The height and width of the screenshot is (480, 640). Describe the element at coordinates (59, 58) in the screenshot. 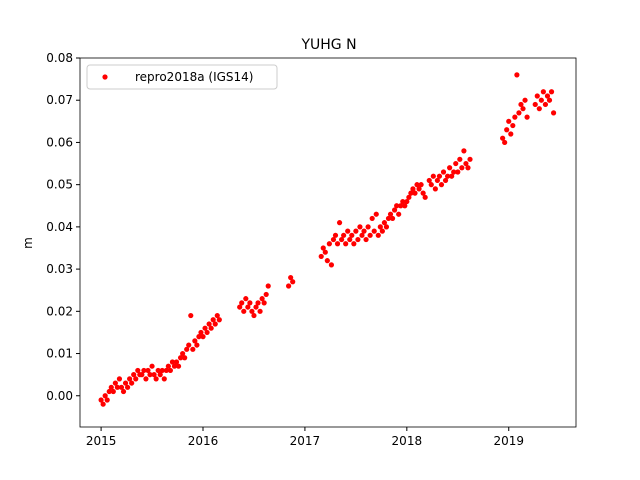

I see `y-tick-label: 0.08` at that location.